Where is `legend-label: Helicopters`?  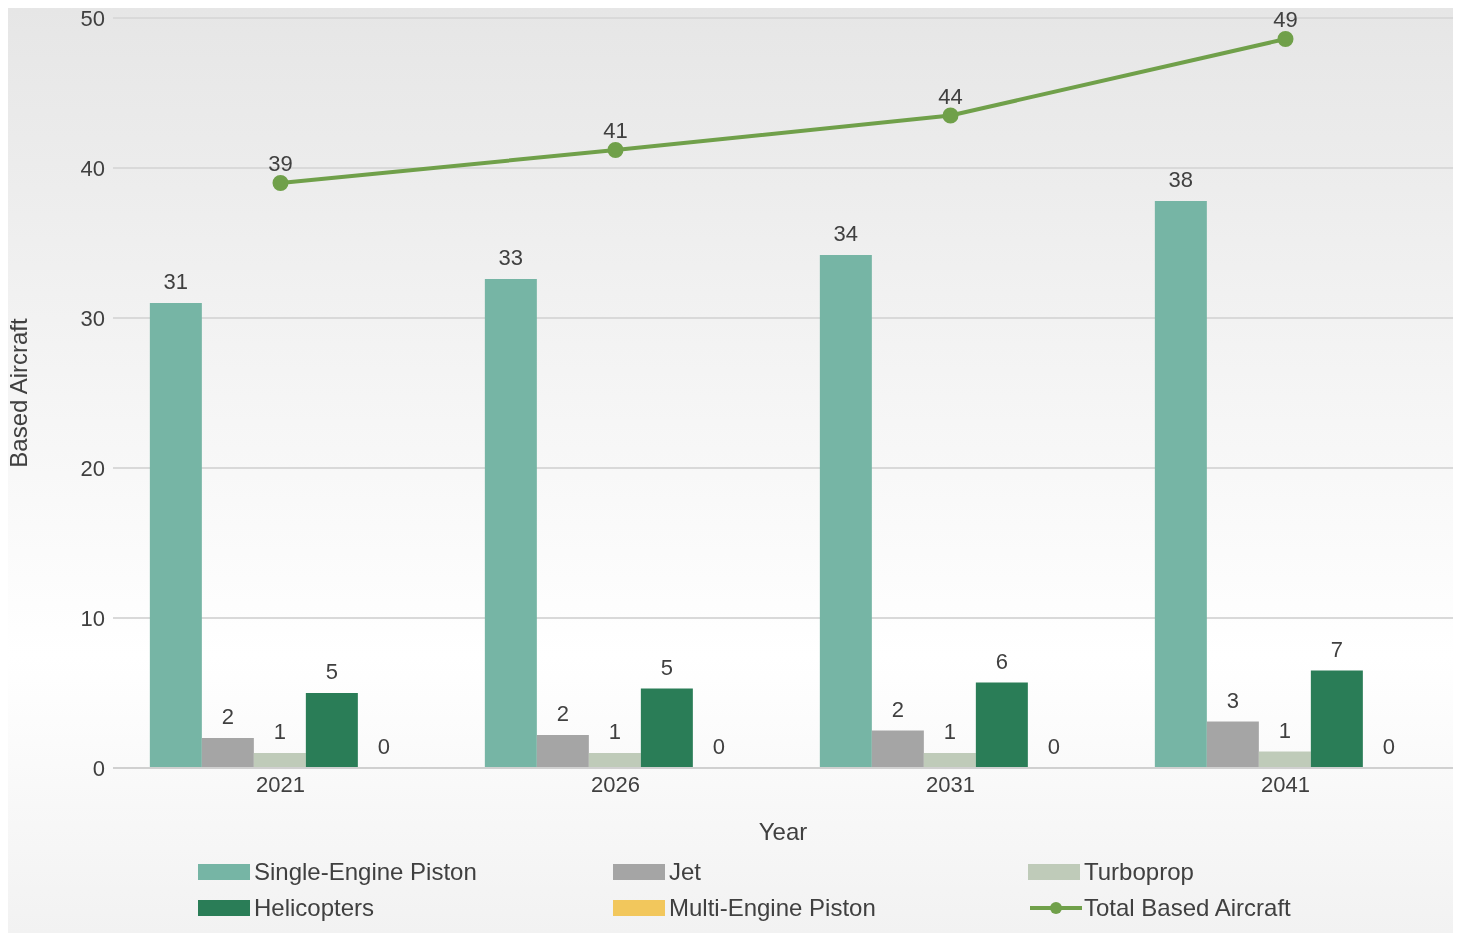 legend-label: Helicopters is located at coordinates (314, 908).